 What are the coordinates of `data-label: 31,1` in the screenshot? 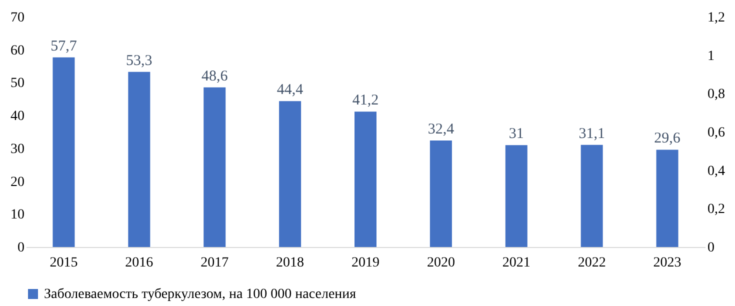 It's located at (591, 134).